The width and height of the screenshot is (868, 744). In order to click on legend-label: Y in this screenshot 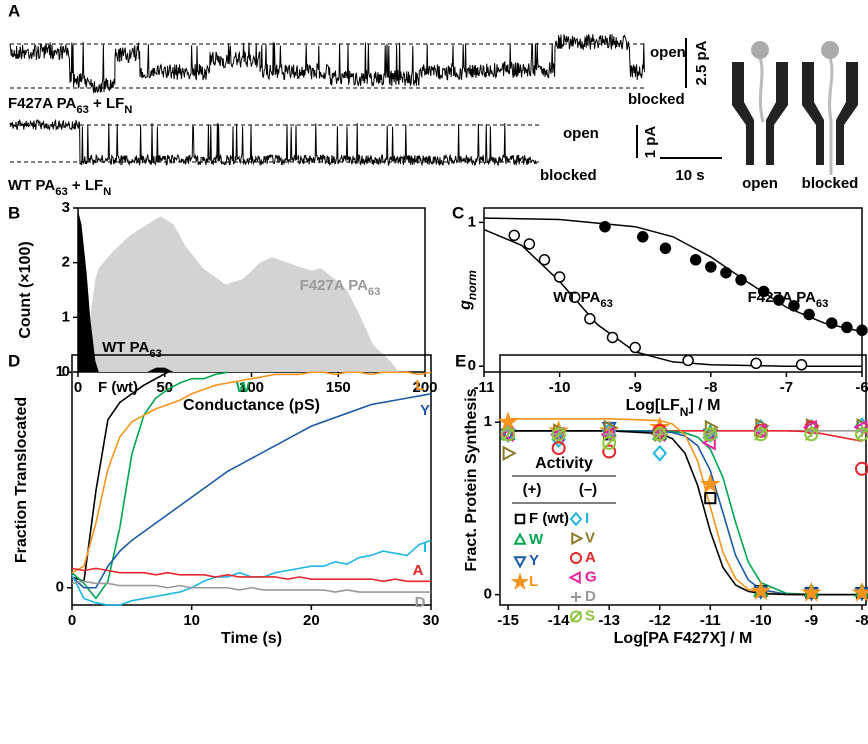, I will do `click(534, 560)`.